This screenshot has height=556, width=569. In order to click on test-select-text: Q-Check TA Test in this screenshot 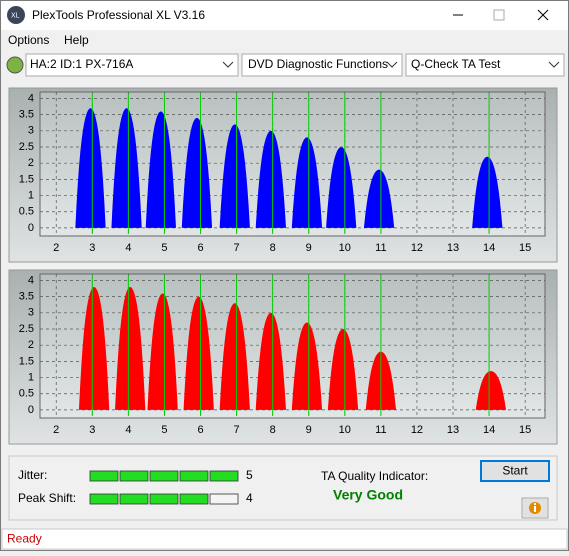, I will do `click(456, 64)`.